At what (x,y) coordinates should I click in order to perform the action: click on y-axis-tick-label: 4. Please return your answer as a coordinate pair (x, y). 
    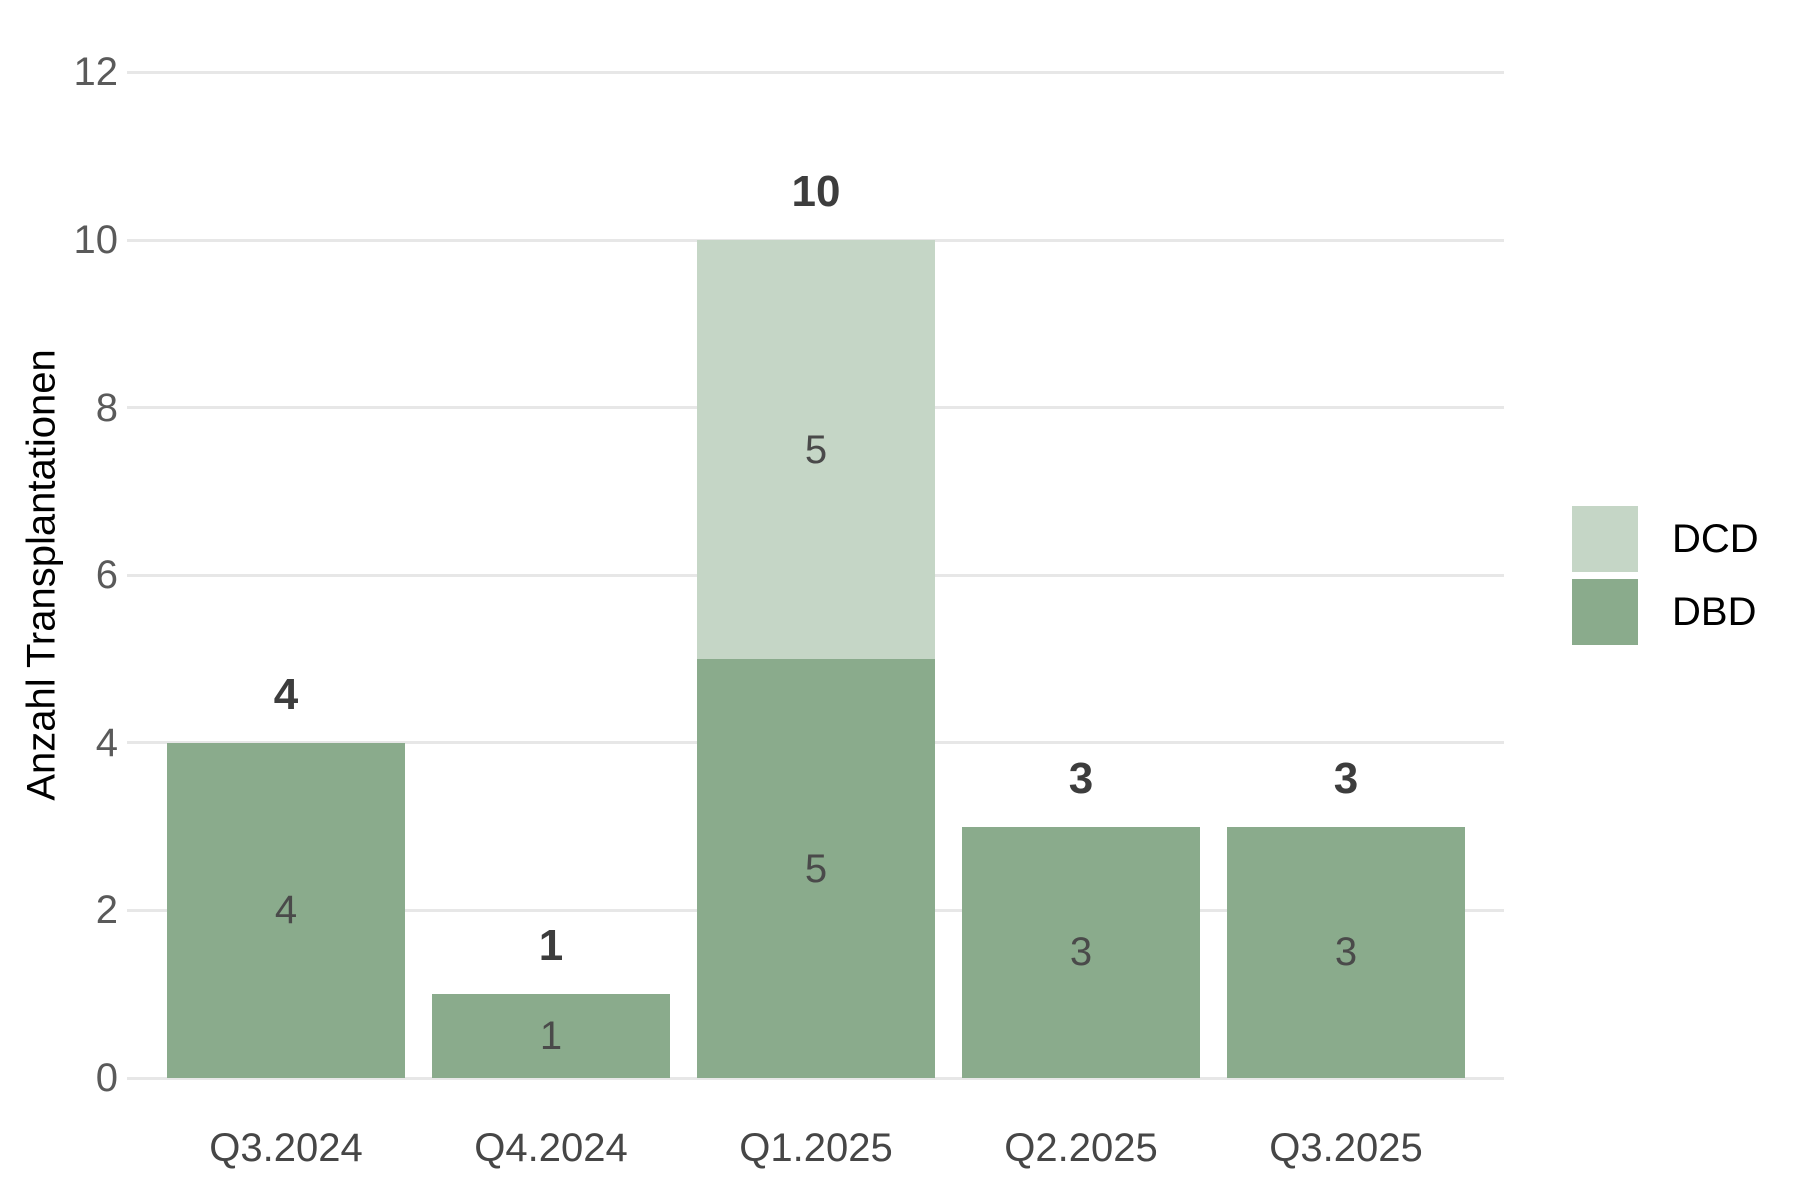
    Looking at the image, I should click on (106, 742).